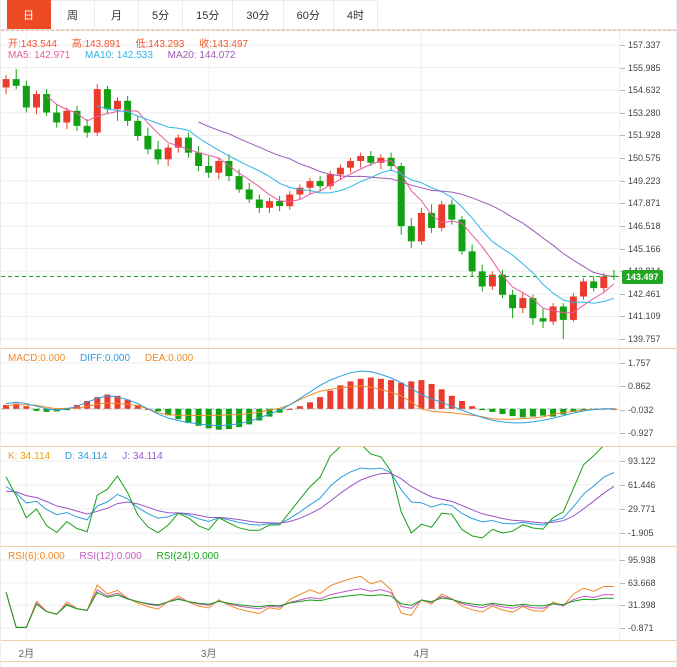 The height and width of the screenshot is (667, 677). Describe the element at coordinates (160, 44) in the screenshot. I see `ohlc-low: 低:143.293` at that location.